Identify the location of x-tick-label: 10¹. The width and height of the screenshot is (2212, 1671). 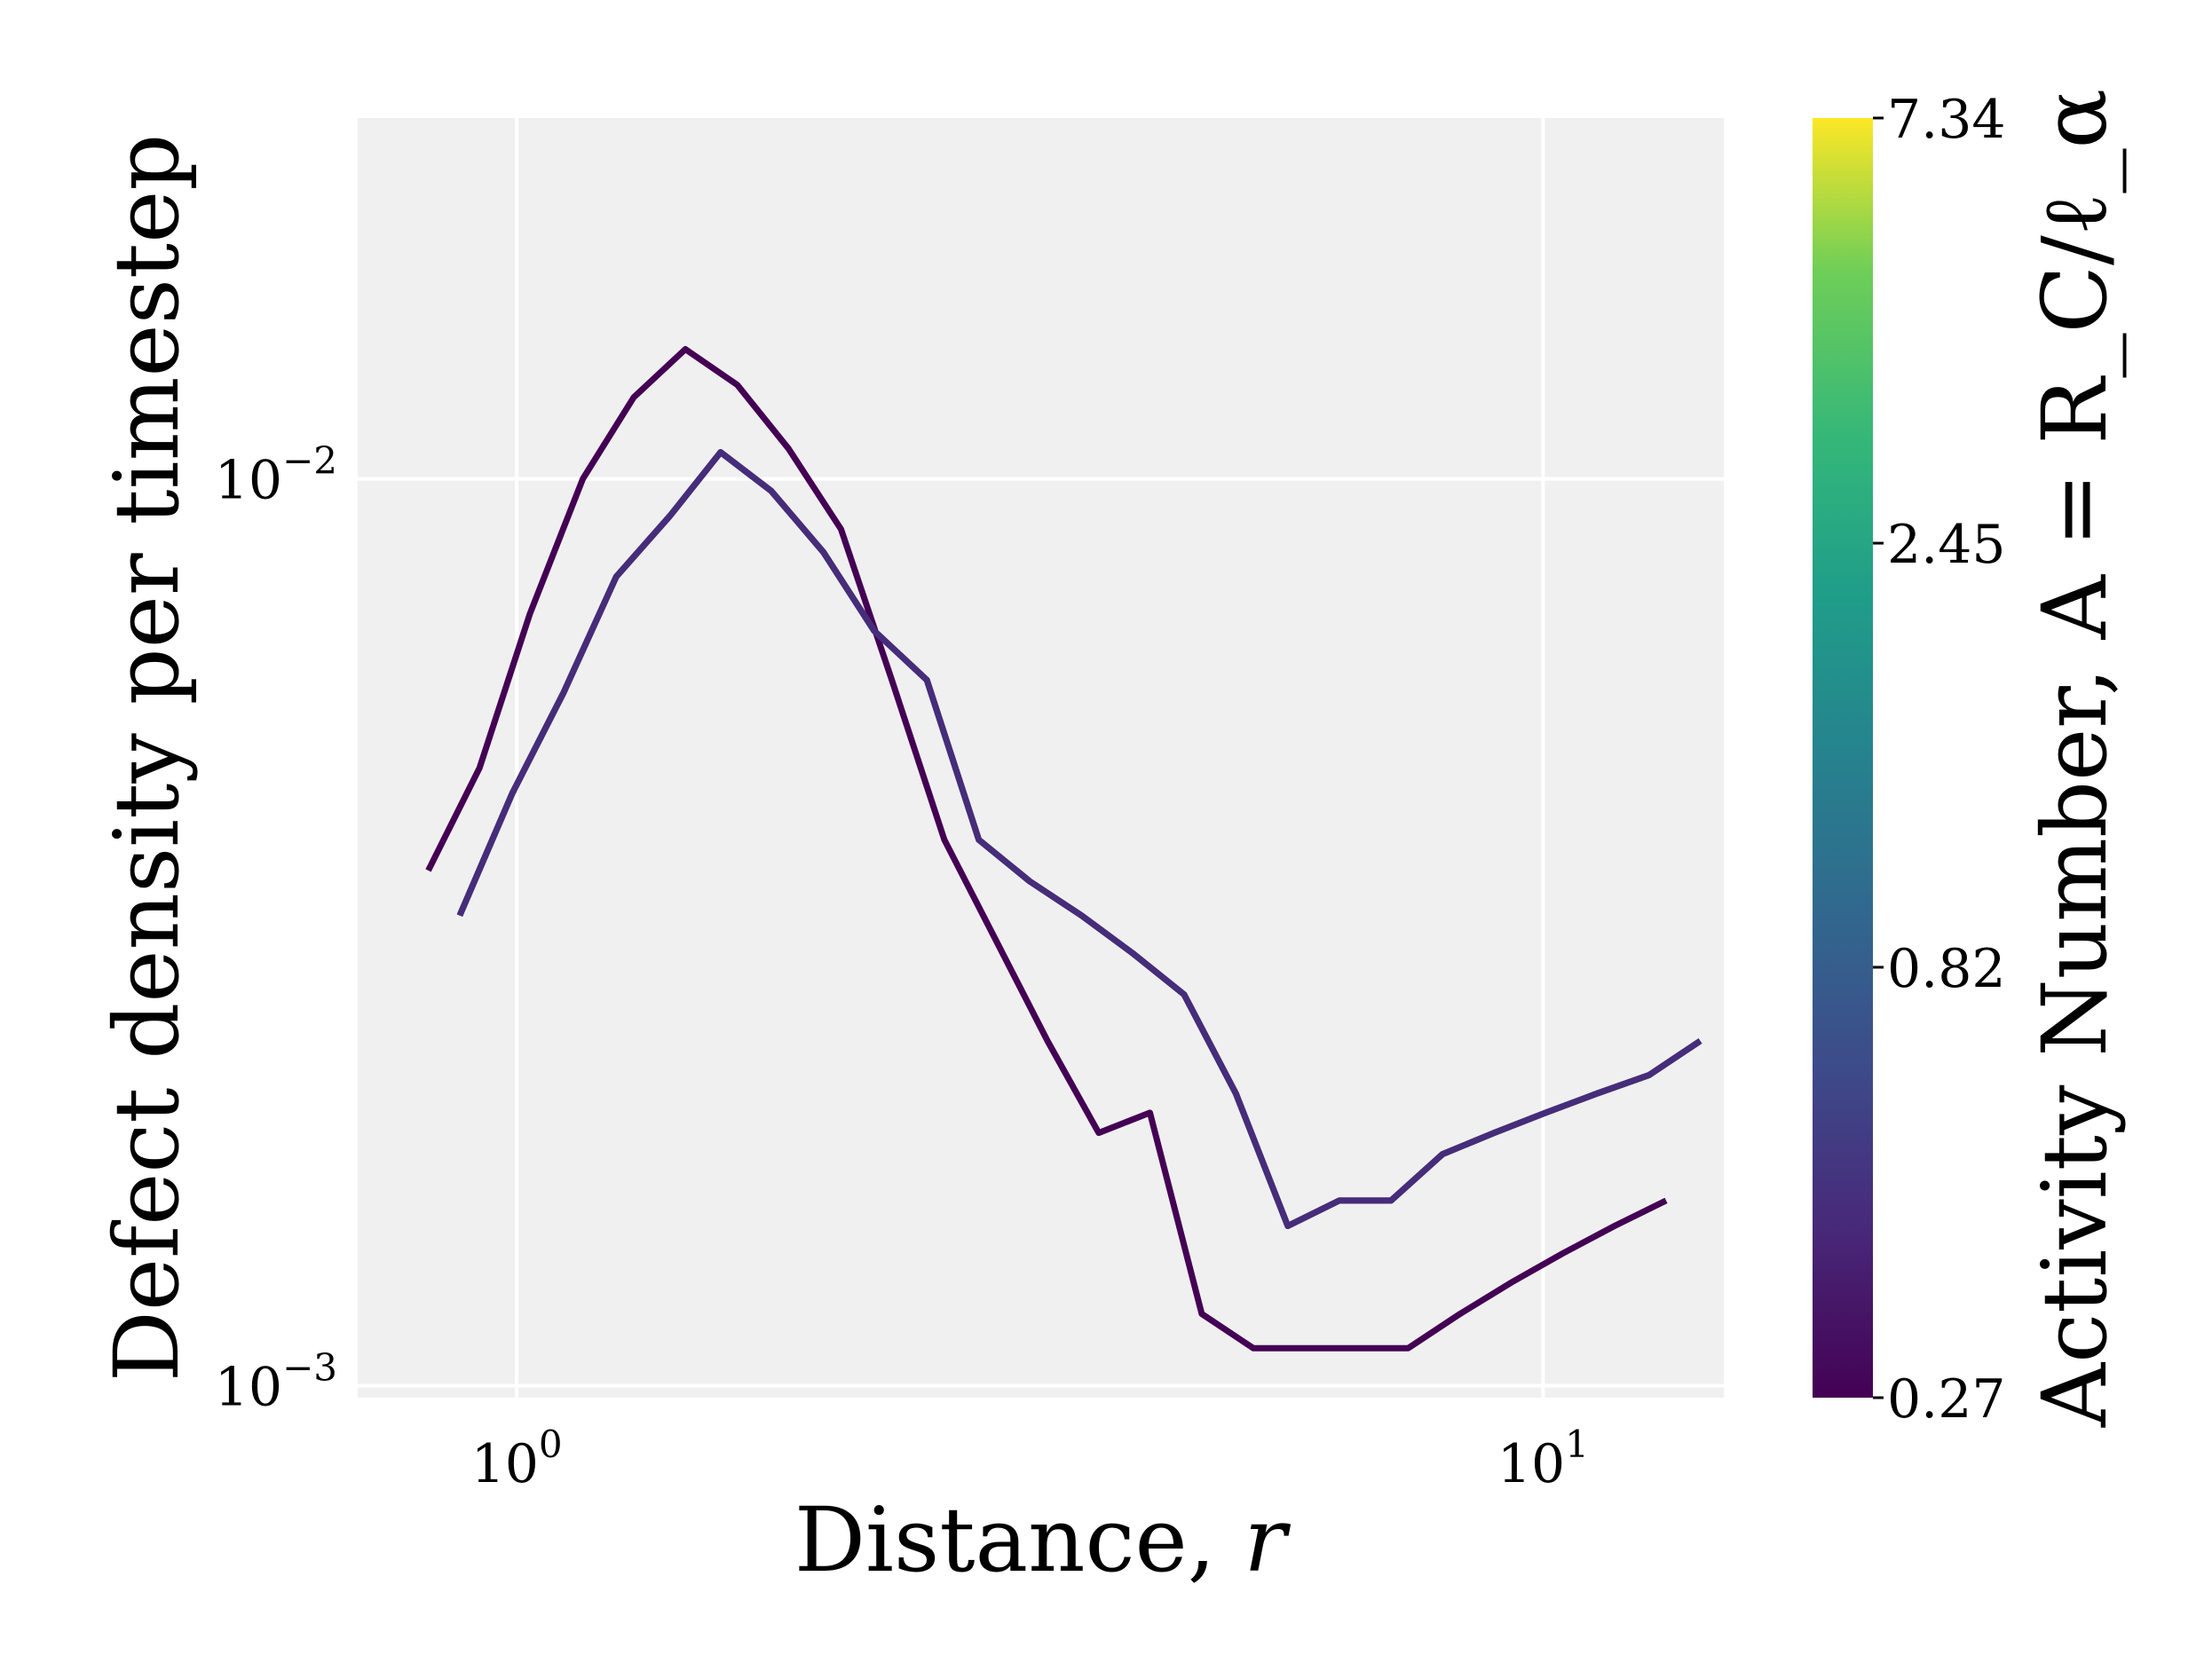
(1543, 1459).